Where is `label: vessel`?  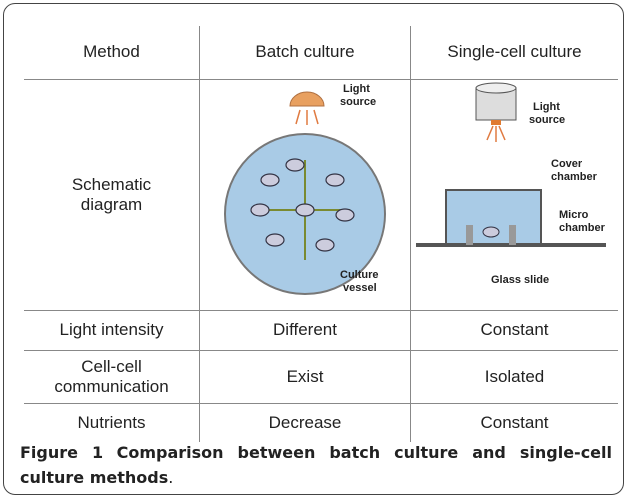 label: vessel is located at coordinates (360, 288).